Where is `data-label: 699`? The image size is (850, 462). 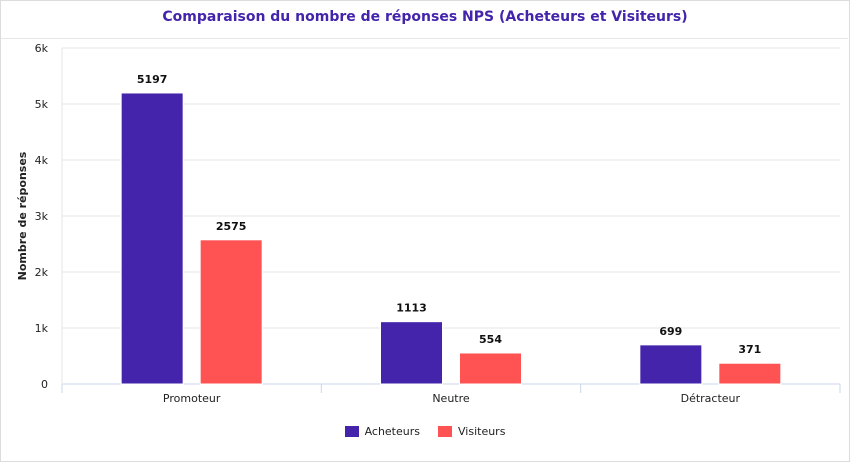 data-label: 699 is located at coordinates (670, 331).